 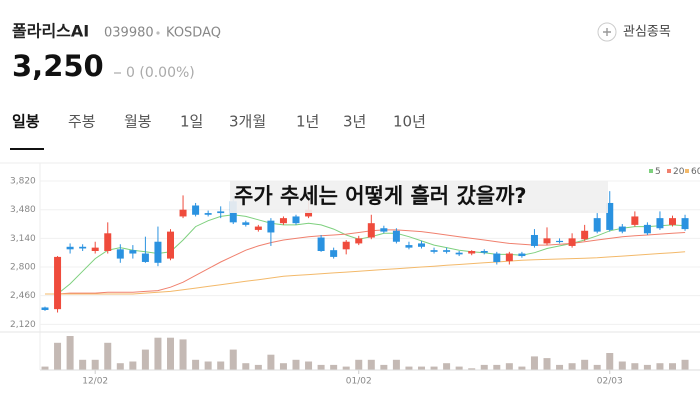 What do you see at coordinates (409, 122) in the screenshot?
I see `tab: 10년` at bounding box center [409, 122].